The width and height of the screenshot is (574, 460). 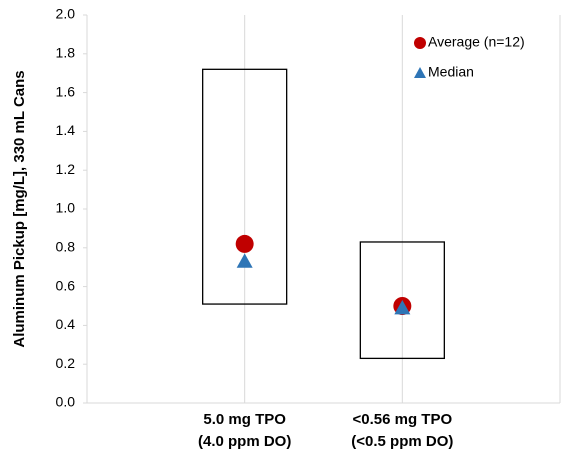 What do you see at coordinates (66, 324) in the screenshot?
I see `y-tick-label: 0.4` at bounding box center [66, 324].